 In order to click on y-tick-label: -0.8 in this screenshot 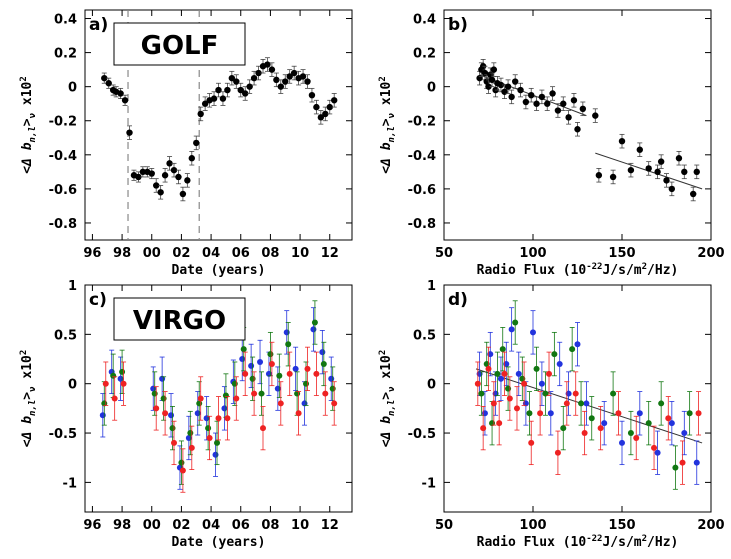, I will do `click(422, 224)`.